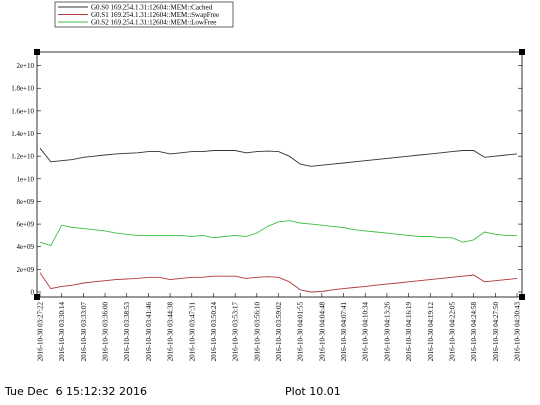 The width and height of the screenshot is (540, 405). I want to click on y-tick-label: 1.8e+10, so click(22, 89).